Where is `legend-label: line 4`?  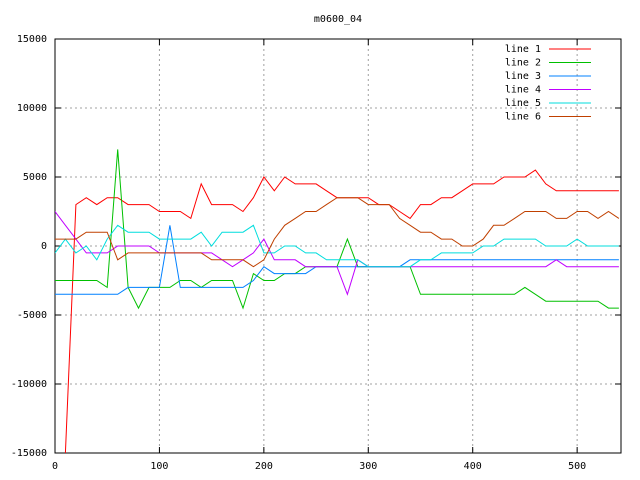
legend-label: line 4 is located at coordinates (523, 90).